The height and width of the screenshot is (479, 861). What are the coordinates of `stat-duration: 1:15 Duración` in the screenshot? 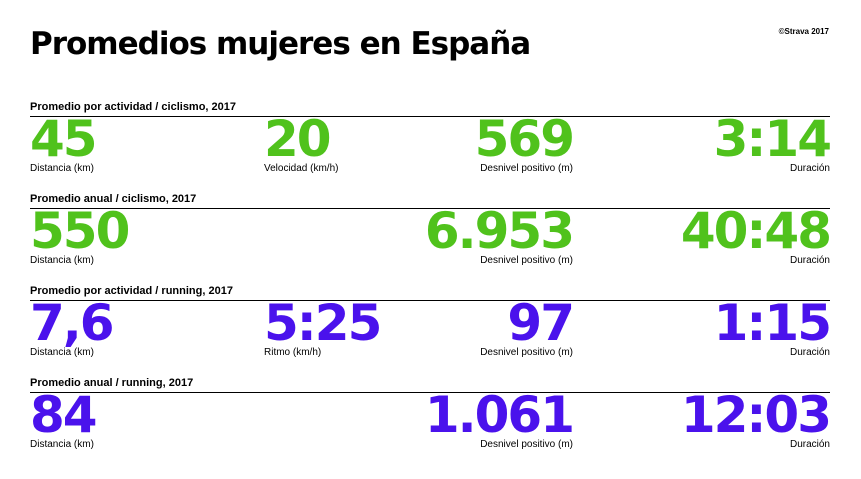 It's located at (731, 327).